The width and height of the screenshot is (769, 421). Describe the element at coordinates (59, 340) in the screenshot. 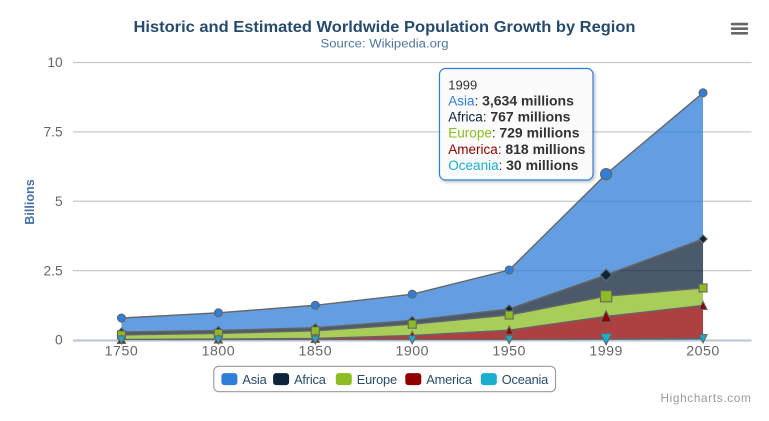

I see `svg-text: 0` at that location.